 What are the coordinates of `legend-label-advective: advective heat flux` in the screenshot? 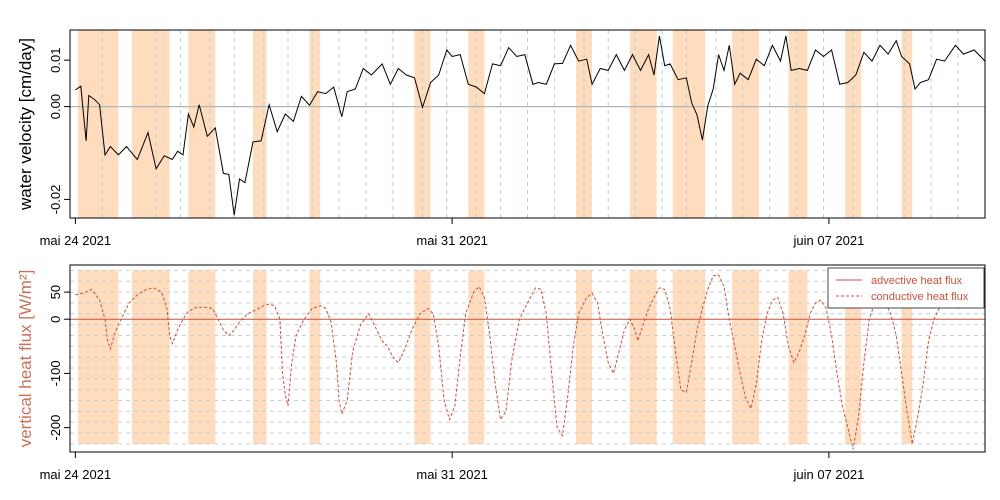 It's located at (917, 281).